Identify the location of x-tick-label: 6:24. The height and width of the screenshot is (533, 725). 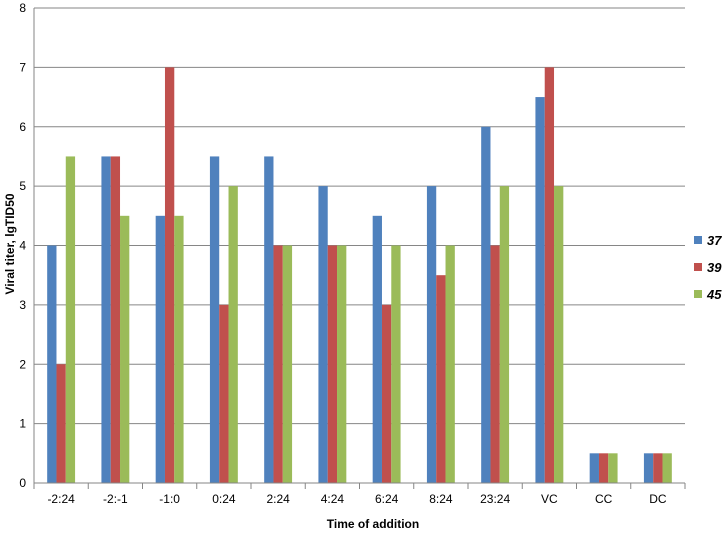
(387, 499).